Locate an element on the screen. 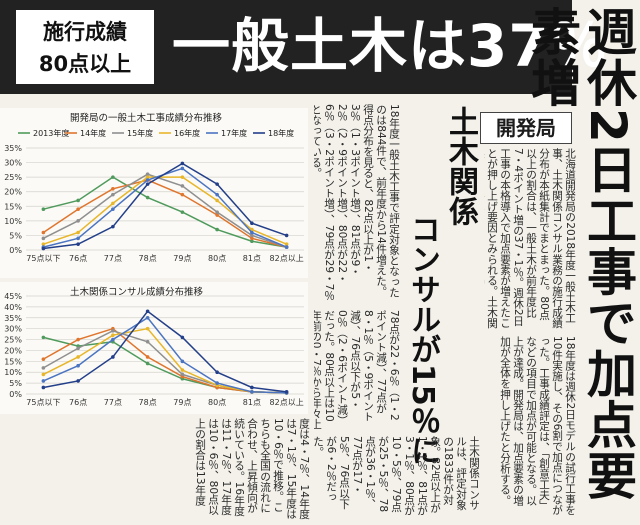 This screenshot has height=525, width=640. subhead-civil: 土木関係 is located at coordinates (460, 166).